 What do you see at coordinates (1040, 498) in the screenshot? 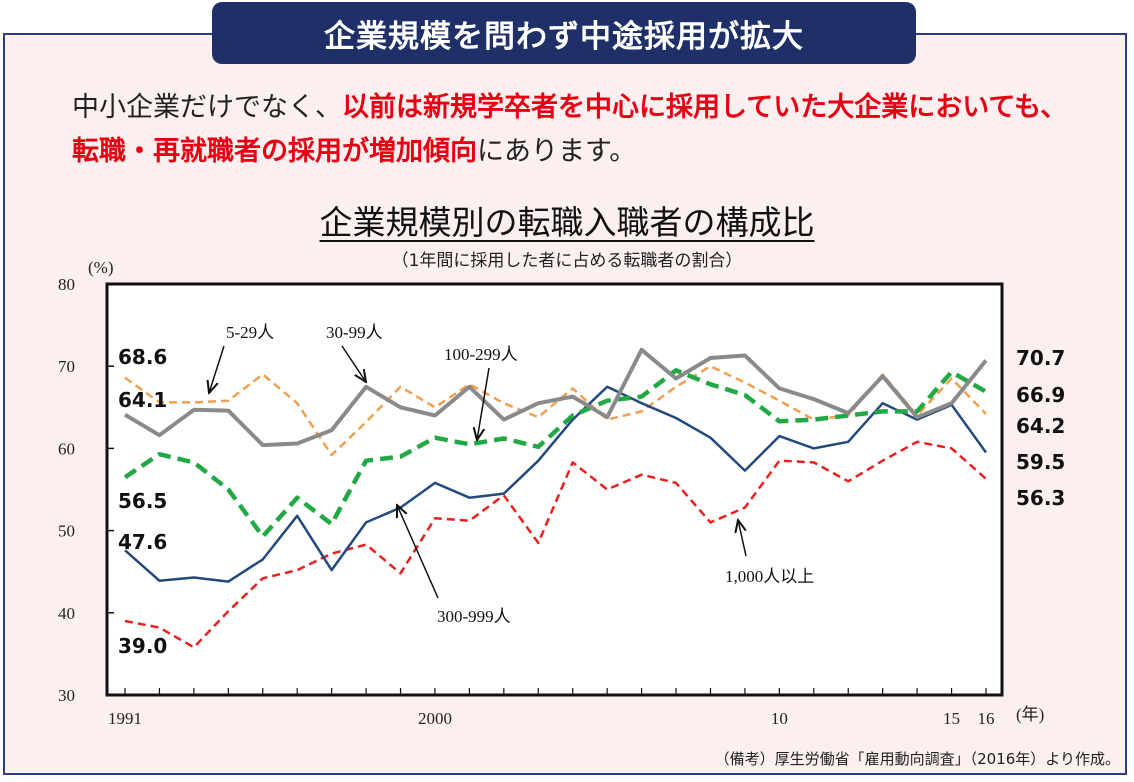
I see `end-value-label: 56.3` at bounding box center [1040, 498].